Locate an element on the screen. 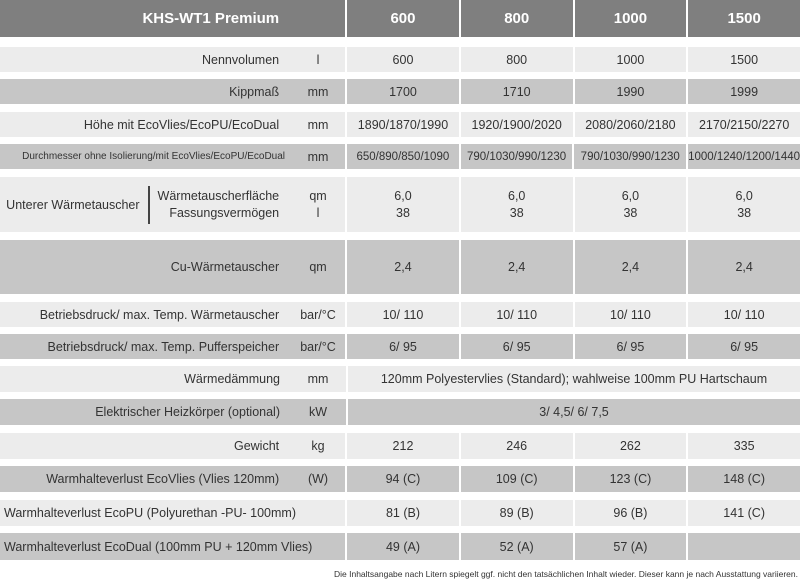 Image resolution: width=800 pixels, height=581 pixels. value-cell: 1700 is located at coordinates (403, 91).